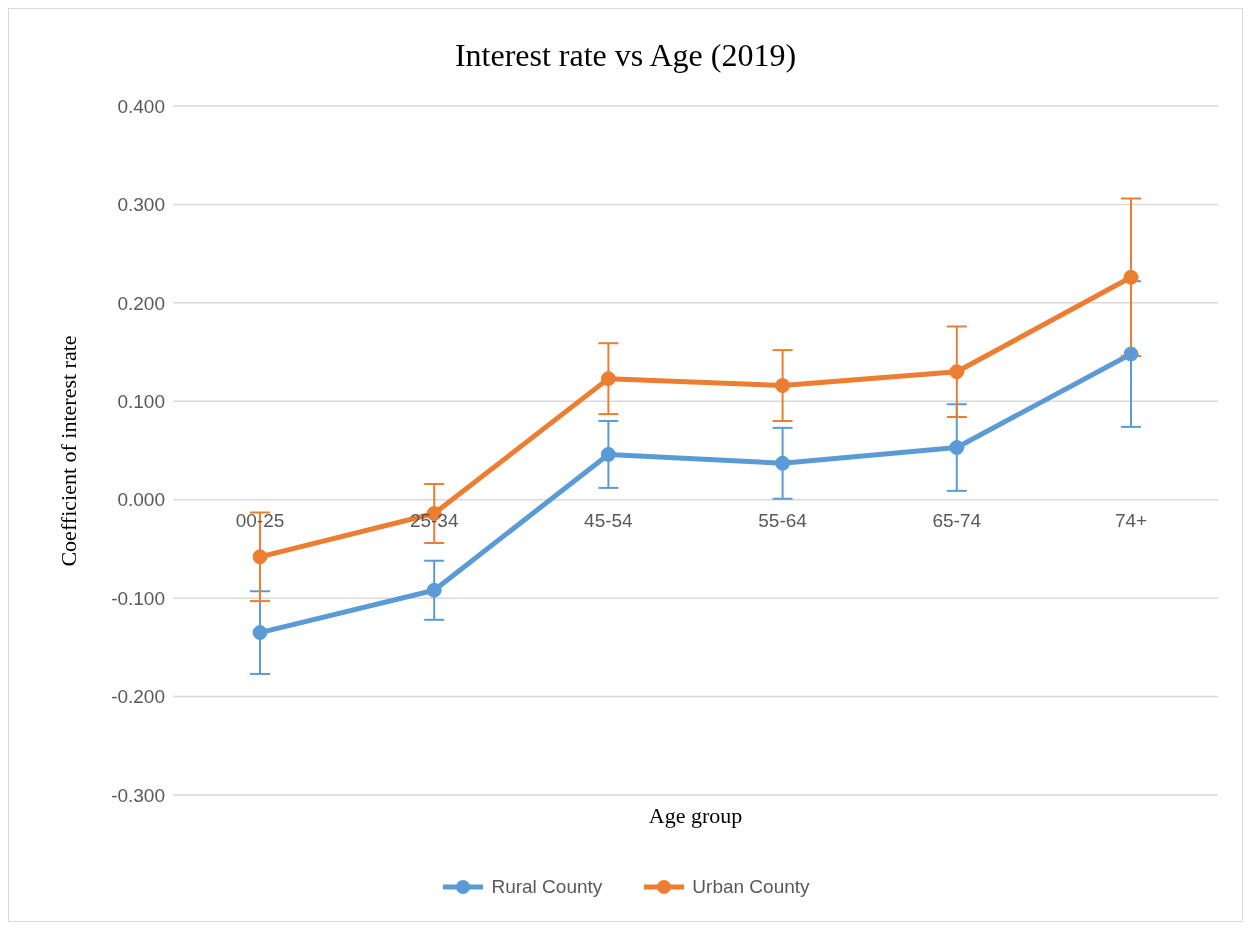 The width and height of the screenshot is (1249, 928). Describe the element at coordinates (609, 520) in the screenshot. I see `x-tick-label: 45-54` at that location.